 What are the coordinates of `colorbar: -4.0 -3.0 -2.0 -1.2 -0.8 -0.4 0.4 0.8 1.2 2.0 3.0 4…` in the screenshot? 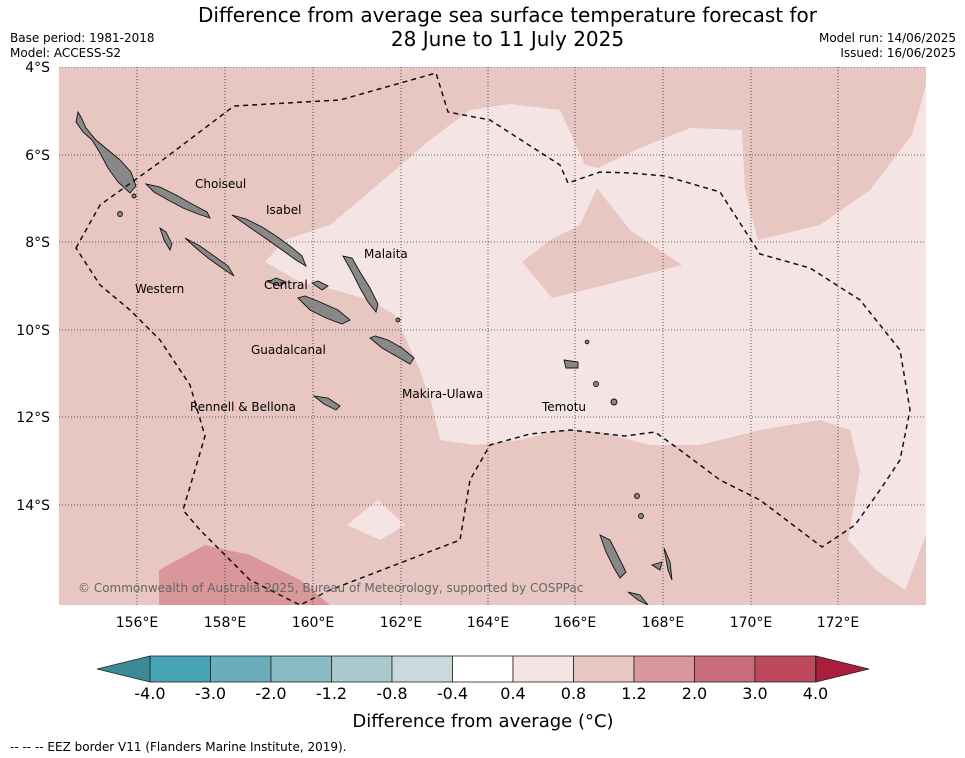 It's located at (483, 693).